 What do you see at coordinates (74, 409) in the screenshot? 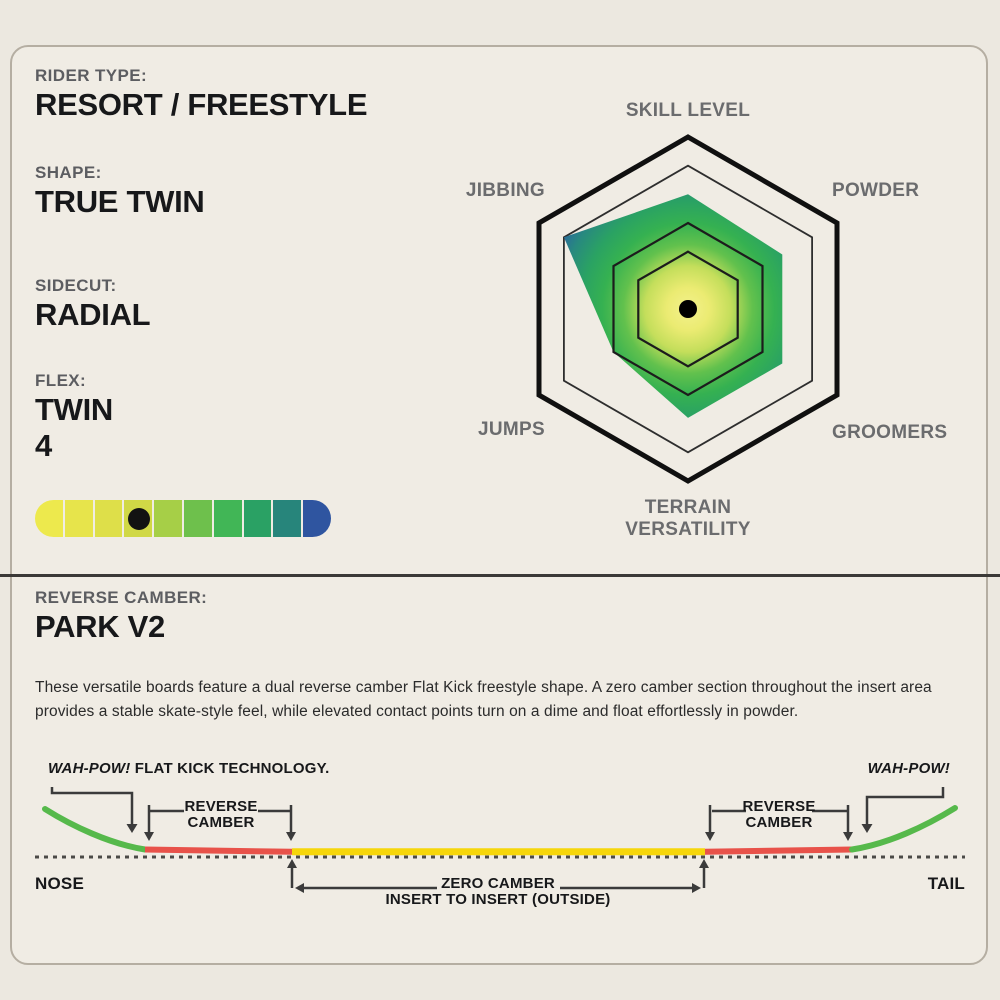
I see `flex-value: TWIN` at bounding box center [74, 409].